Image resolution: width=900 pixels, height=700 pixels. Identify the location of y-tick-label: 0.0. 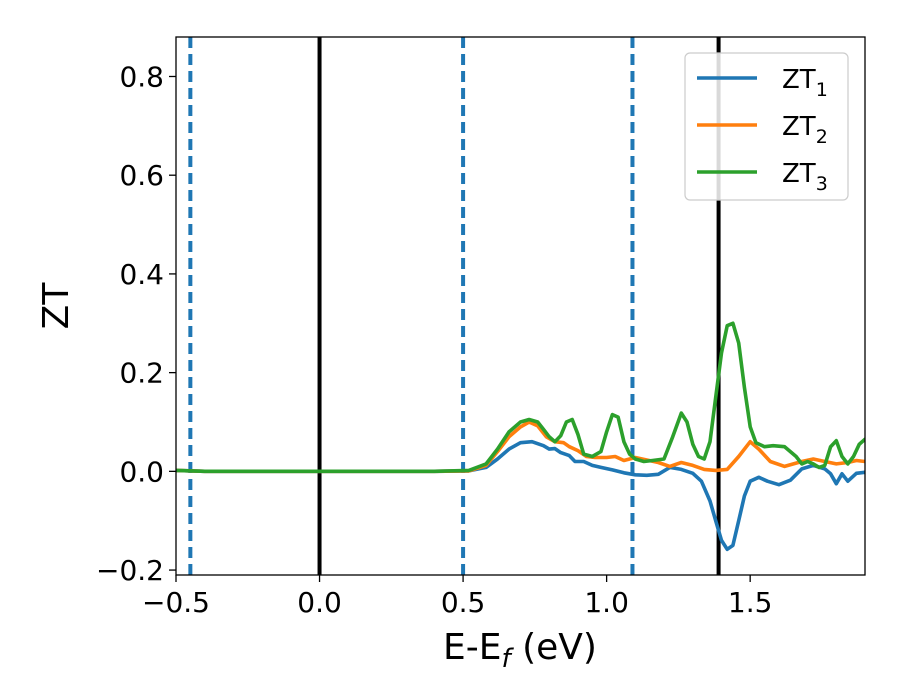
(141, 471).